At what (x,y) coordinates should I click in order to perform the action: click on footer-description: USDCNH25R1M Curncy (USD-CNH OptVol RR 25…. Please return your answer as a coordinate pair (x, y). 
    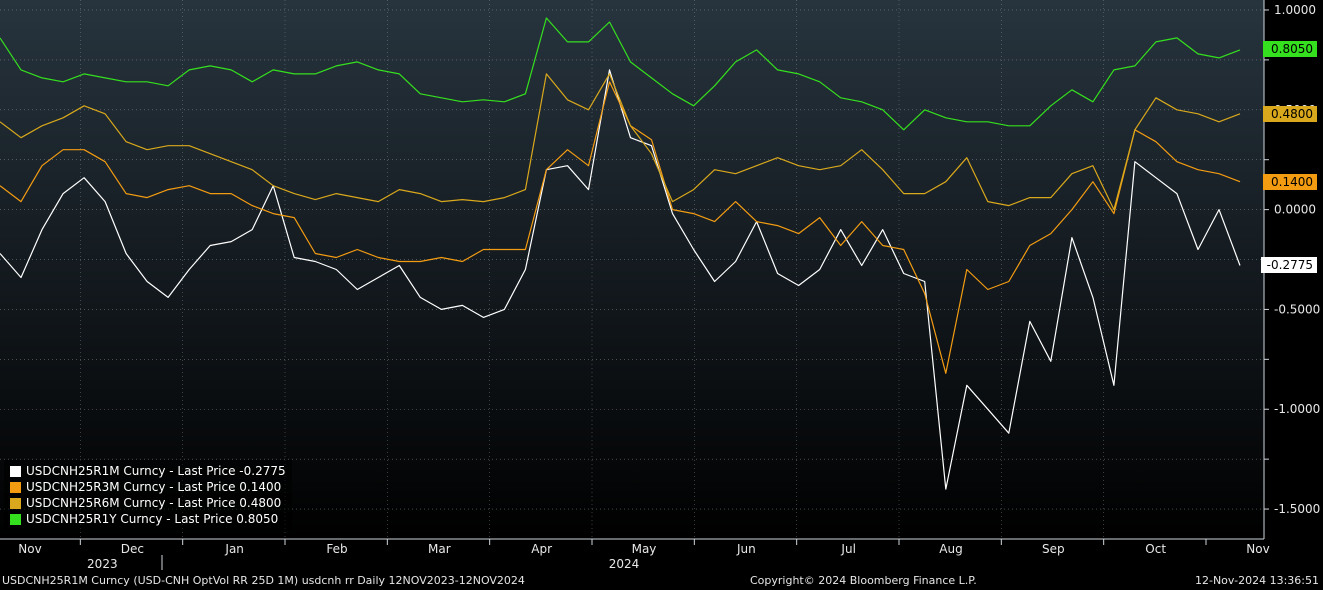
    Looking at the image, I should click on (263, 580).